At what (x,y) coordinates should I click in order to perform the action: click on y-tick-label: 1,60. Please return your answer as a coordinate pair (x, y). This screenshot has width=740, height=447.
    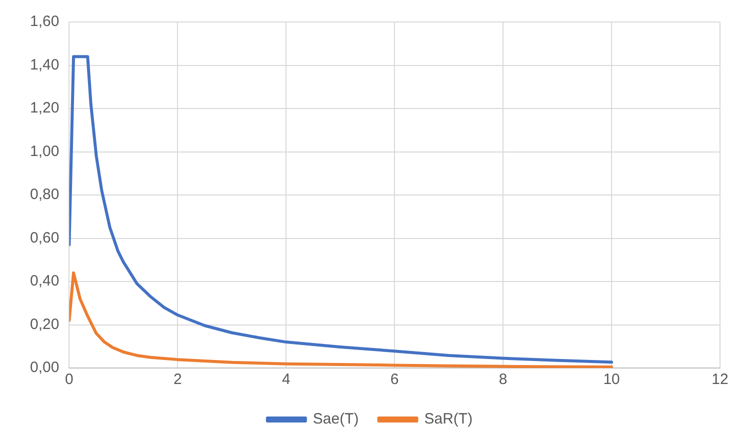
    Looking at the image, I should click on (45, 21).